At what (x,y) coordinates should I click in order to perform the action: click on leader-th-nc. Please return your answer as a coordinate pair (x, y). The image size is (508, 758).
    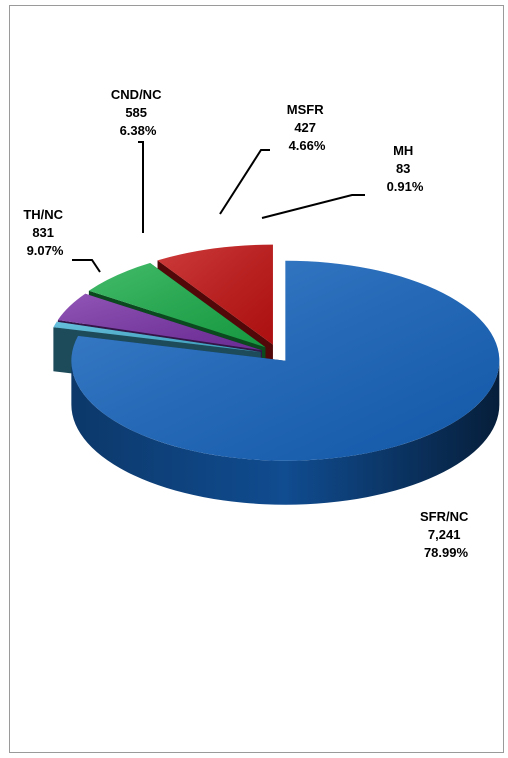
    Looking at the image, I should click on (86, 266).